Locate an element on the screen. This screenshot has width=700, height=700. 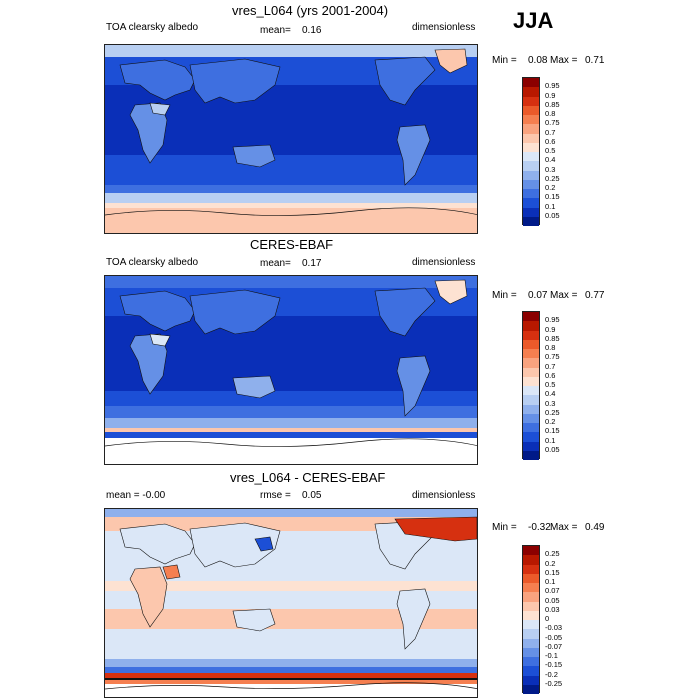
panel-1-colorbar is located at coordinates (531, 151).